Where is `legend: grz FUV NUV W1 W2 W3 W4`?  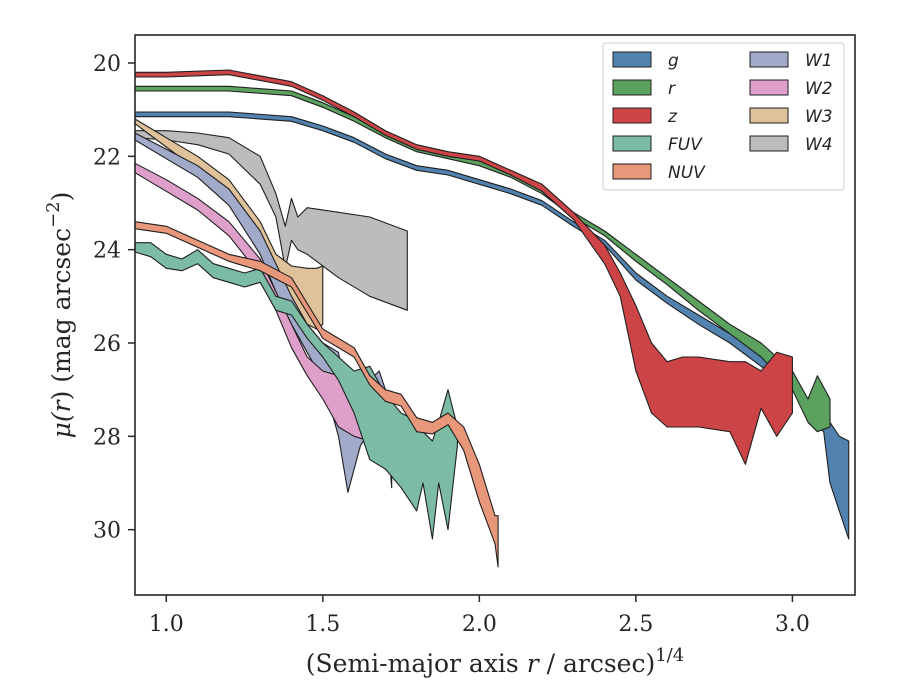 legend: grz FUV NUV W1 W2 W3 W4 is located at coordinates (723, 116).